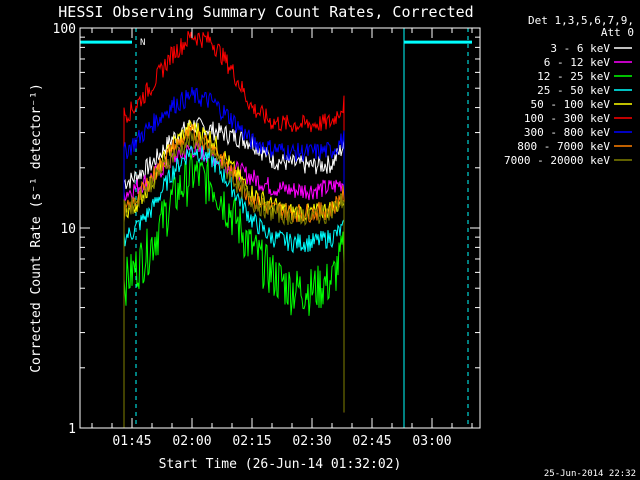 This screenshot has width=640, height=480. Describe the element at coordinates (563, 146) in the screenshot. I see `legend-entry-label: 800 - 7000 keV` at that location.